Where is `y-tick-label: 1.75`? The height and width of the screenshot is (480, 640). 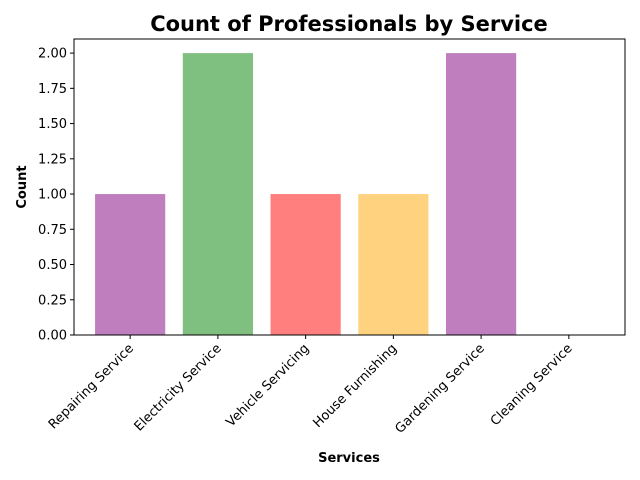 y-tick-label: 1.75 is located at coordinates (52, 89).